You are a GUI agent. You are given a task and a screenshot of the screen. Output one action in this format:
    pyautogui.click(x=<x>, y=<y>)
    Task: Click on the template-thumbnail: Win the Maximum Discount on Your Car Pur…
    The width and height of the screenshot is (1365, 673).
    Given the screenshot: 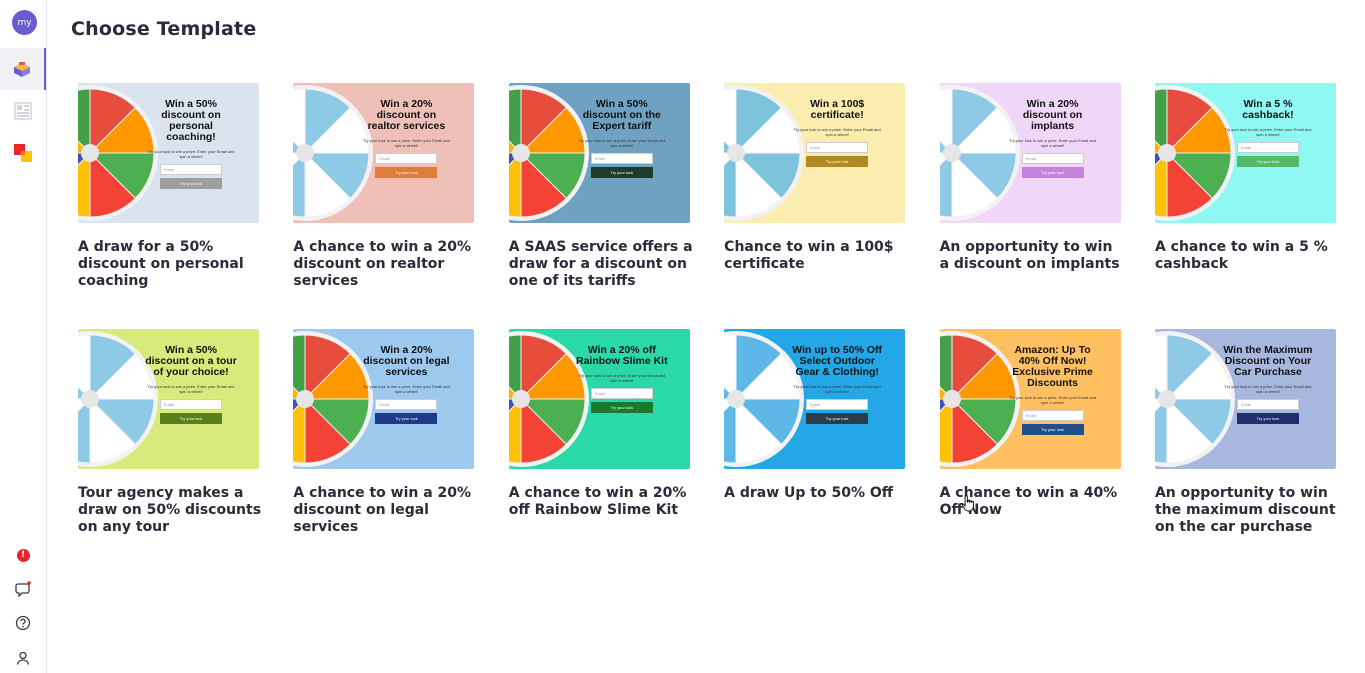 What is the action you would take?
    pyautogui.click(x=1245, y=399)
    